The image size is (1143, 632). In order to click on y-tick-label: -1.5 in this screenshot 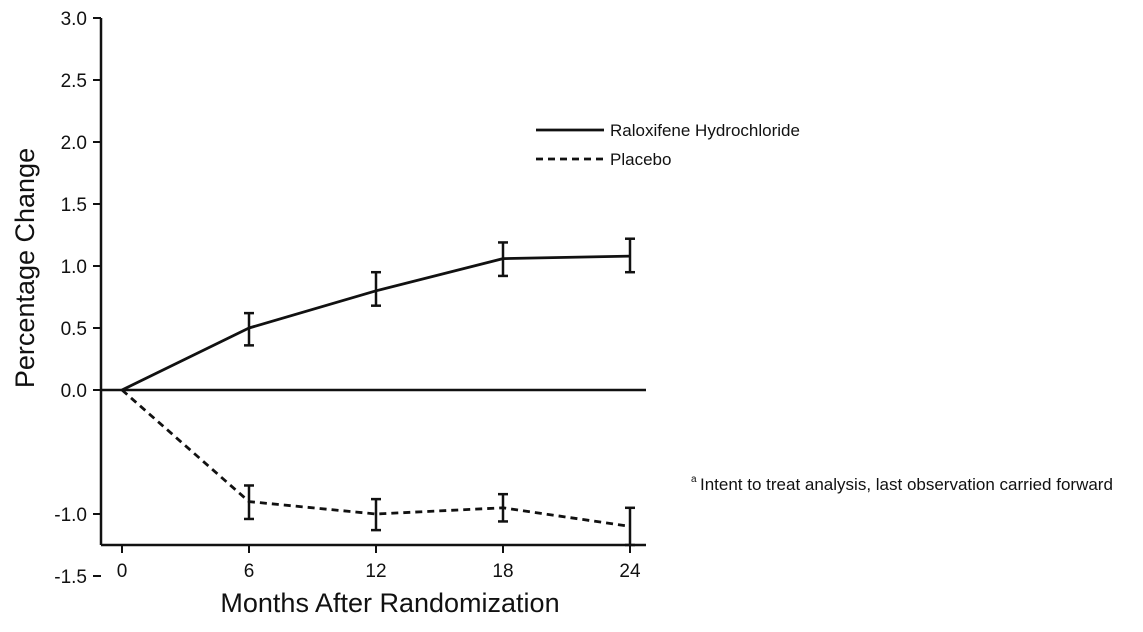, I will do `click(70, 577)`.